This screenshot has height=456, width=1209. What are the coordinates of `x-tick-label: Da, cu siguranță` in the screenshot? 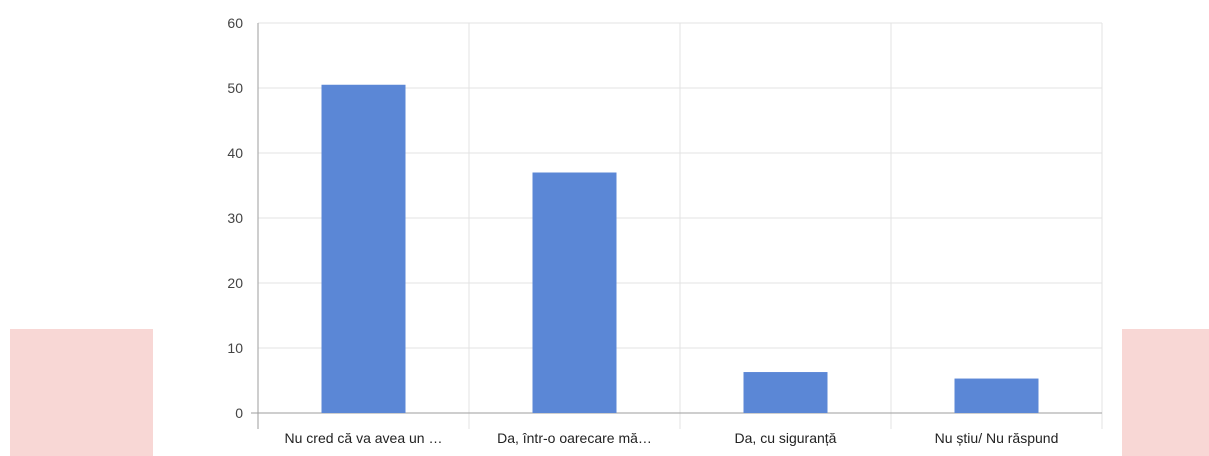 It's located at (786, 438).